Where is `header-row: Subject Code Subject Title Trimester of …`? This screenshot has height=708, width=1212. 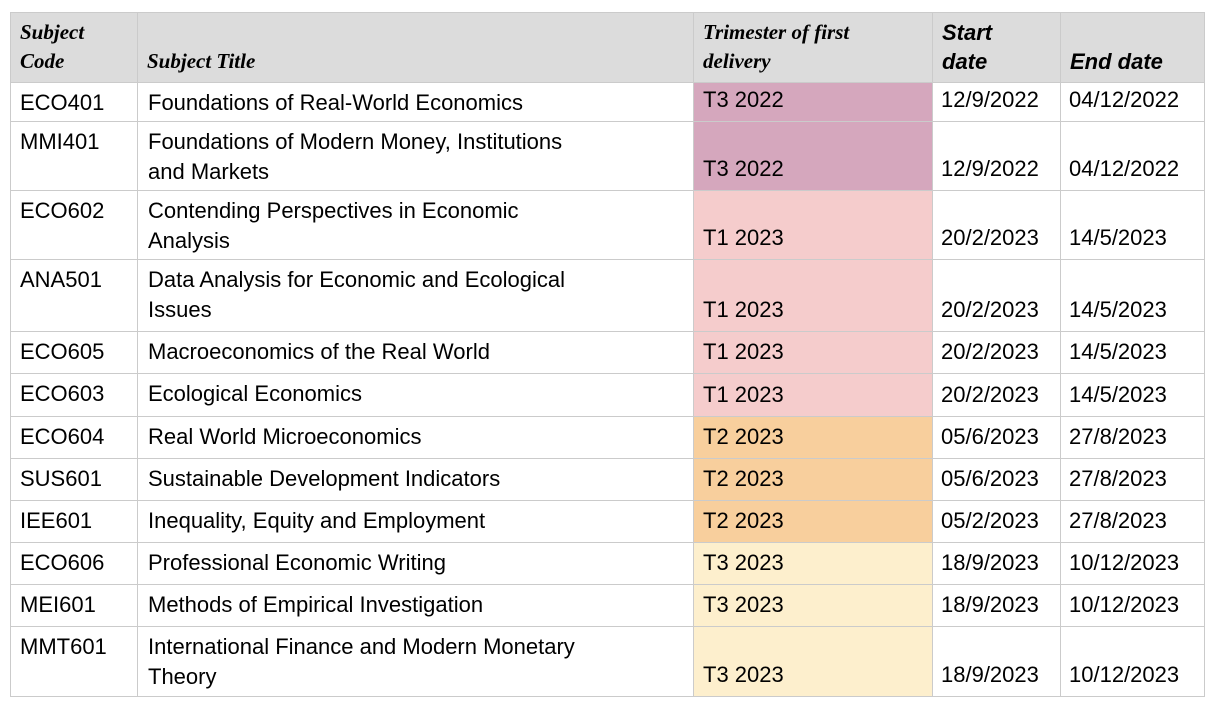
header-row: Subject Code Subject Title Trimester of … is located at coordinates (607, 47).